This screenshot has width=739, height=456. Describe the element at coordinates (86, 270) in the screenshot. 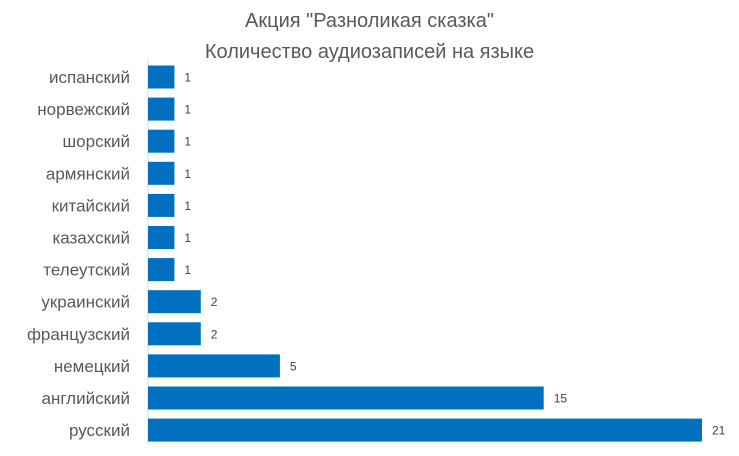

I see `category-tick-label: телеутский` at that location.